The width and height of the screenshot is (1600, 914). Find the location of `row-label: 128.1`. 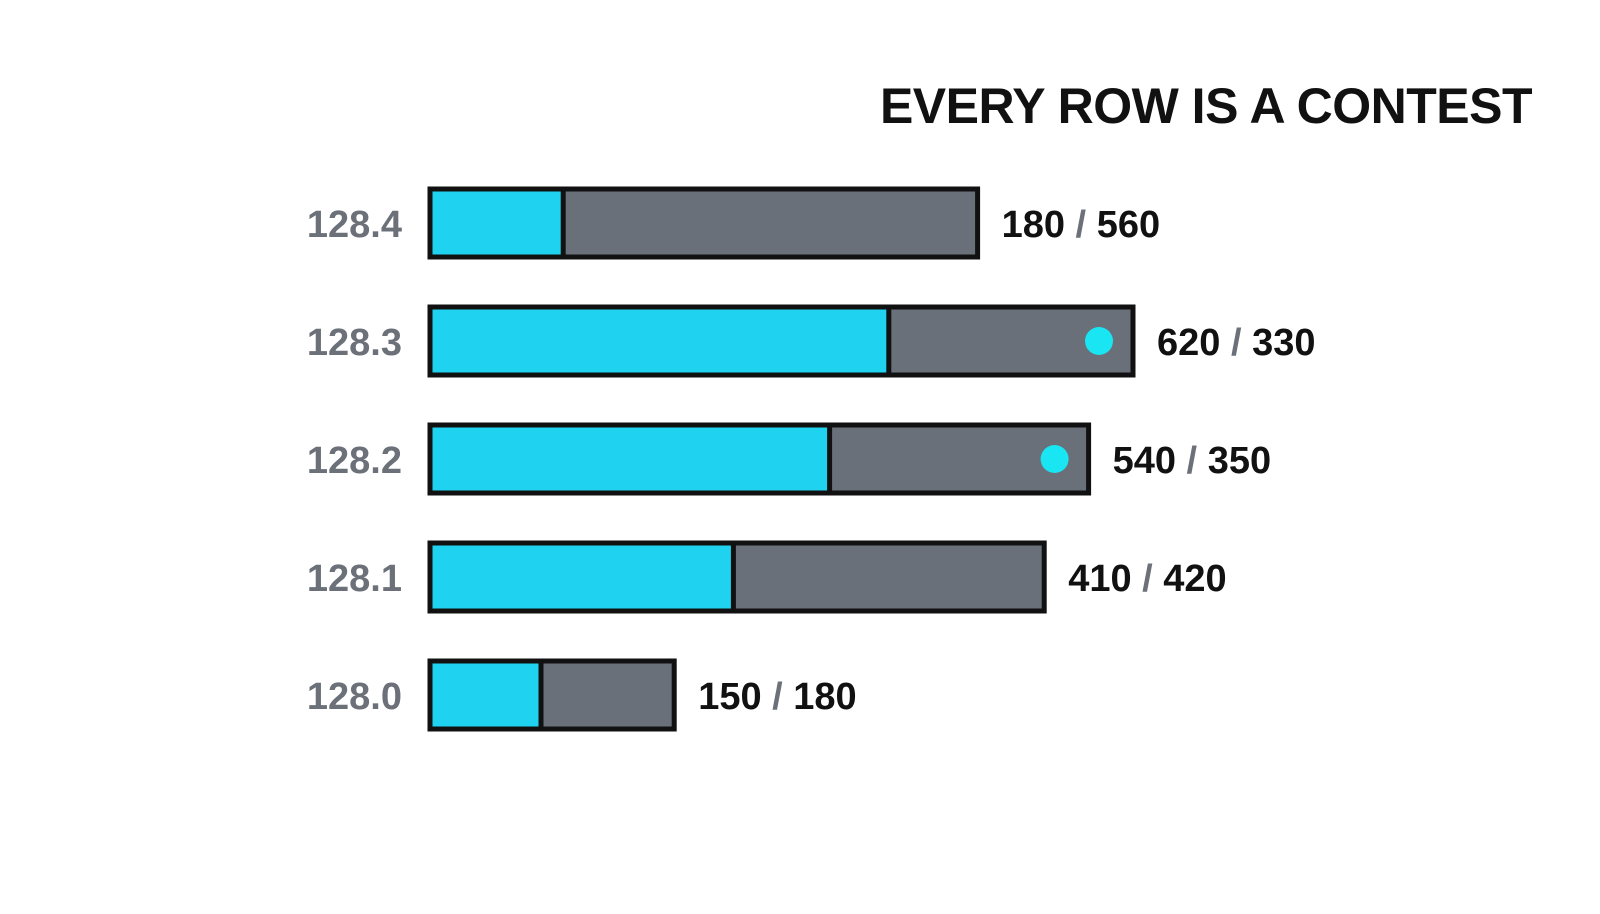

row-label: 128.1 is located at coordinates (354, 579).